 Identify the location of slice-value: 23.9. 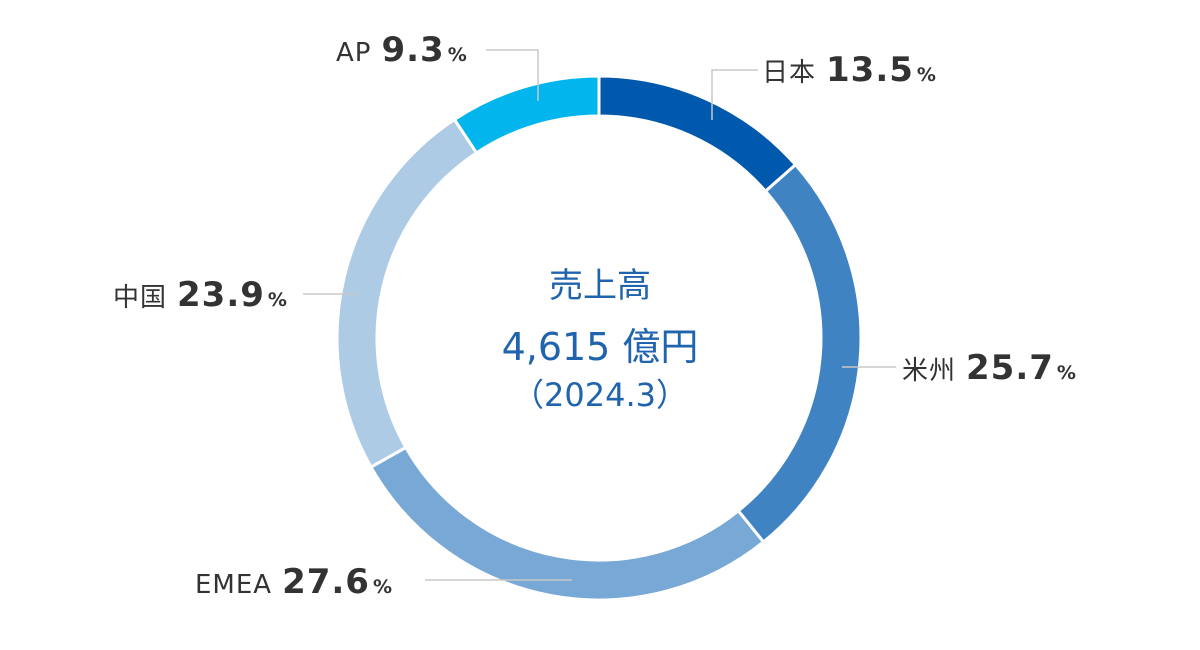
(221, 295).